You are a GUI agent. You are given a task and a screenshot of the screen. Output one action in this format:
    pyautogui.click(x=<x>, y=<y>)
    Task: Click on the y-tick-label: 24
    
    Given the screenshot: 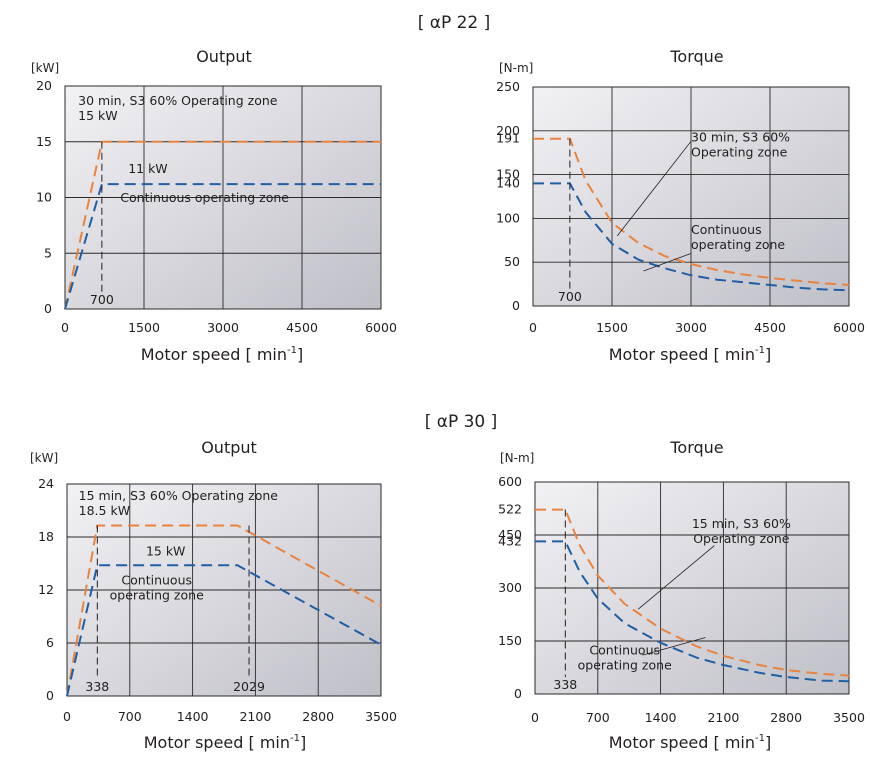 What is the action you would take?
    pyautogui.click(x=46, y=483)
    